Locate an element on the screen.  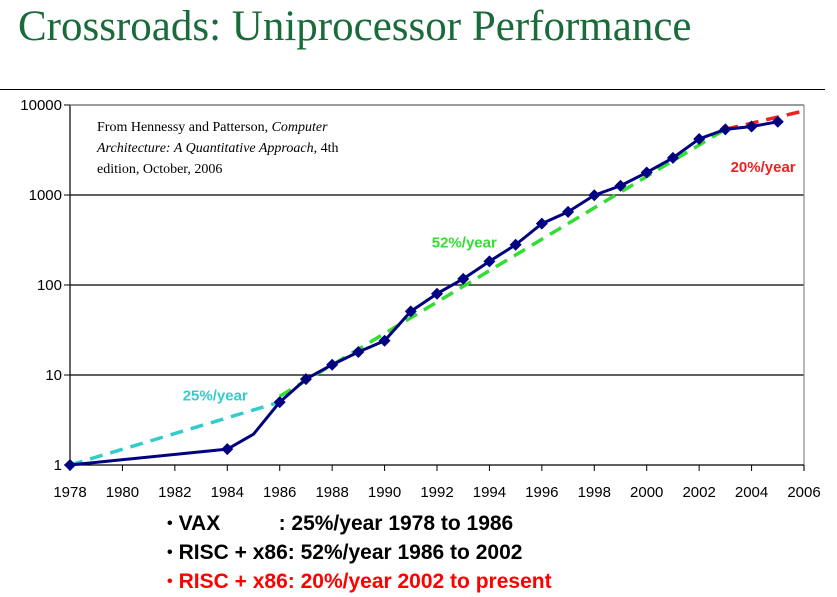
x-tick-label: 2006 is located at coordinates (803, 492).